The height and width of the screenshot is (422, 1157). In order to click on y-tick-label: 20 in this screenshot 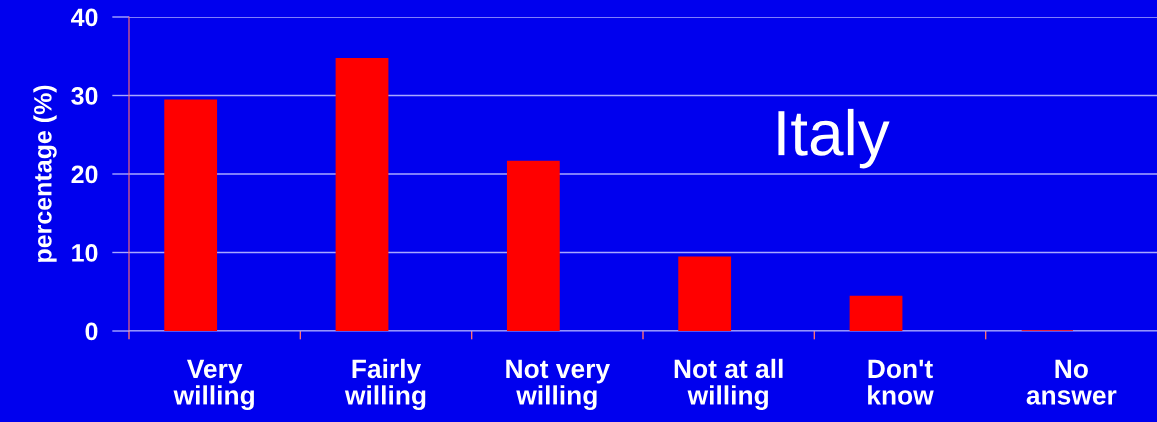, I will do `click(84, 174)`.